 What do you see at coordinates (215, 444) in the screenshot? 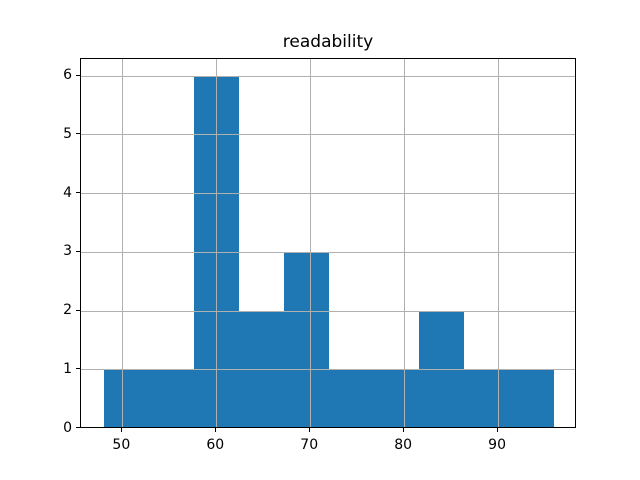
I see `x-tick-label: 60` at bounding box center [215, 444].